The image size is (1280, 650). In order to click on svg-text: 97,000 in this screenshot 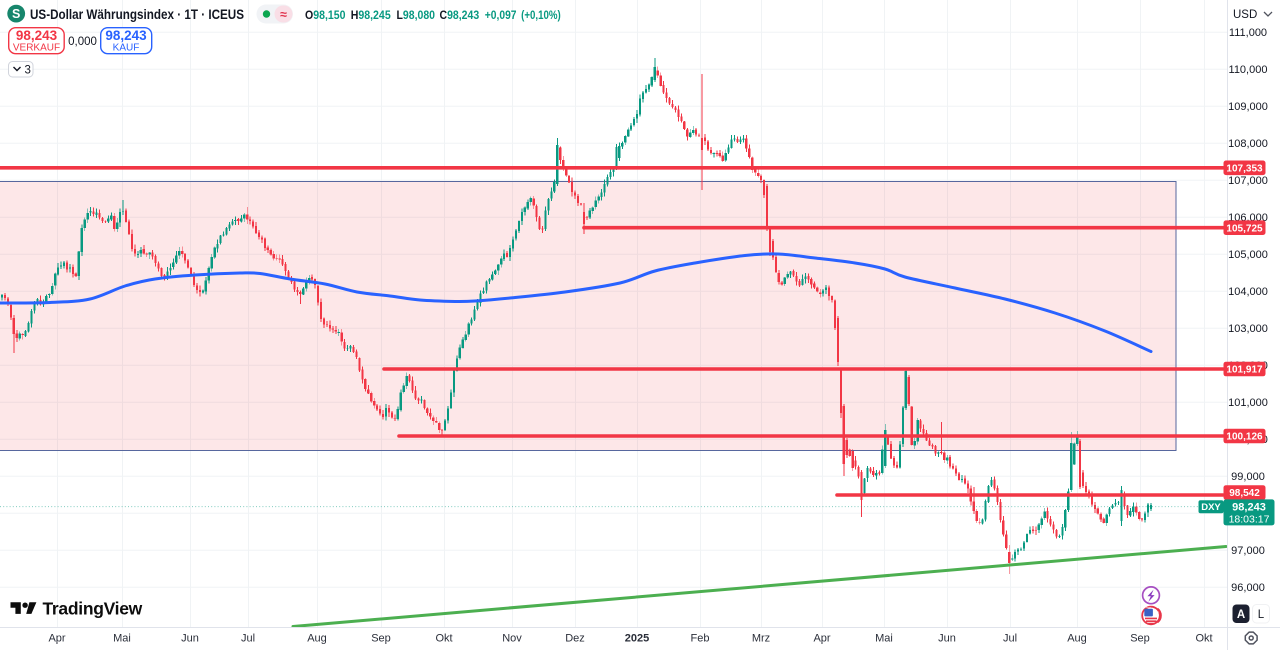, I will do `click(1248, 551)`.